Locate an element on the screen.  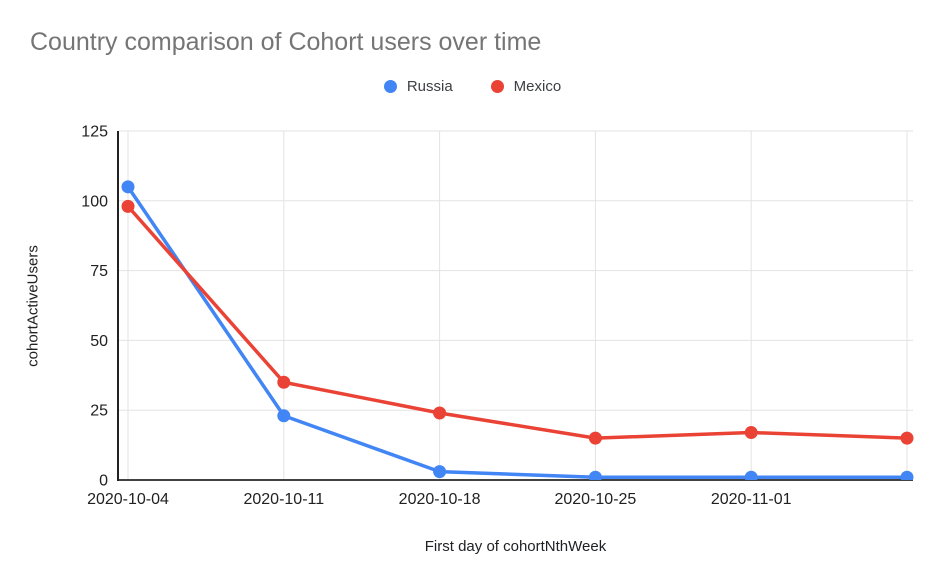
x-tick-label: 2020-10-18 is located at coordinates (440, 499).